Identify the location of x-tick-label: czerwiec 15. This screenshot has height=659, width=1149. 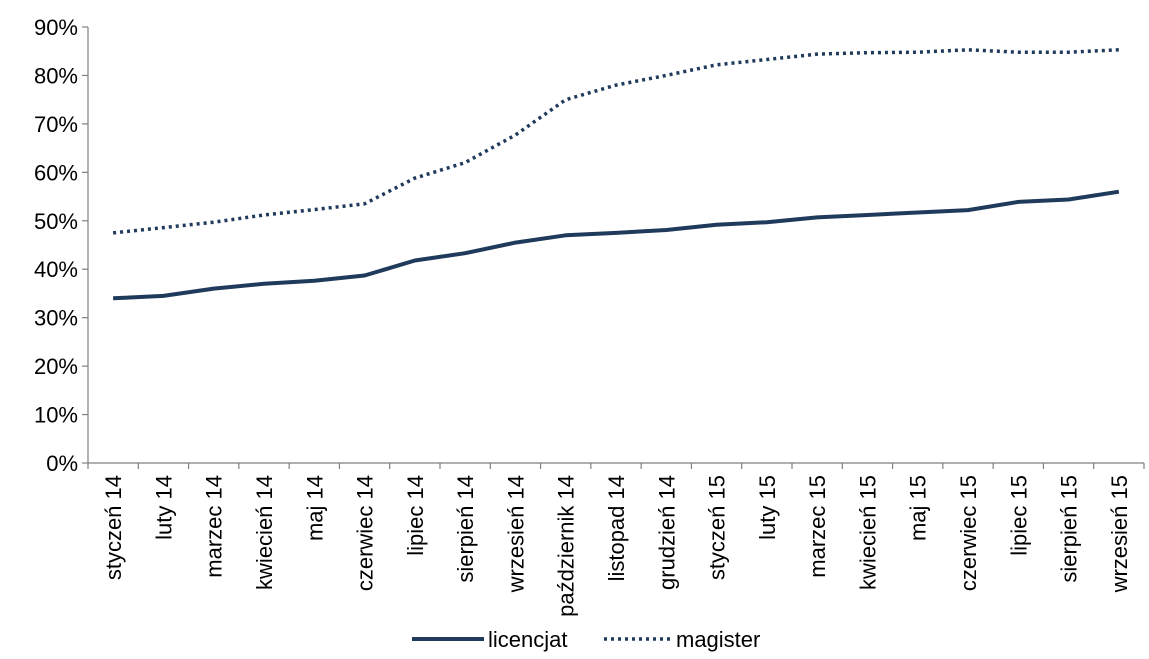
(968, 533).